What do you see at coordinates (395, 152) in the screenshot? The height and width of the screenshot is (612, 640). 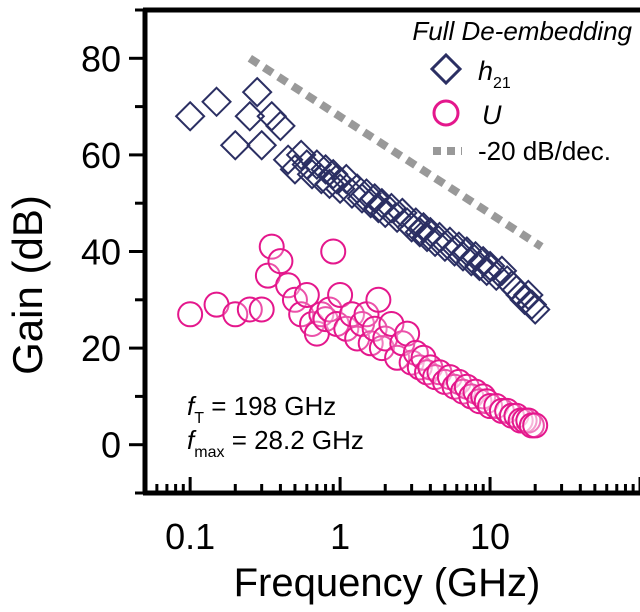 I see `reference-slope-line` at bounding box center [395, 152].